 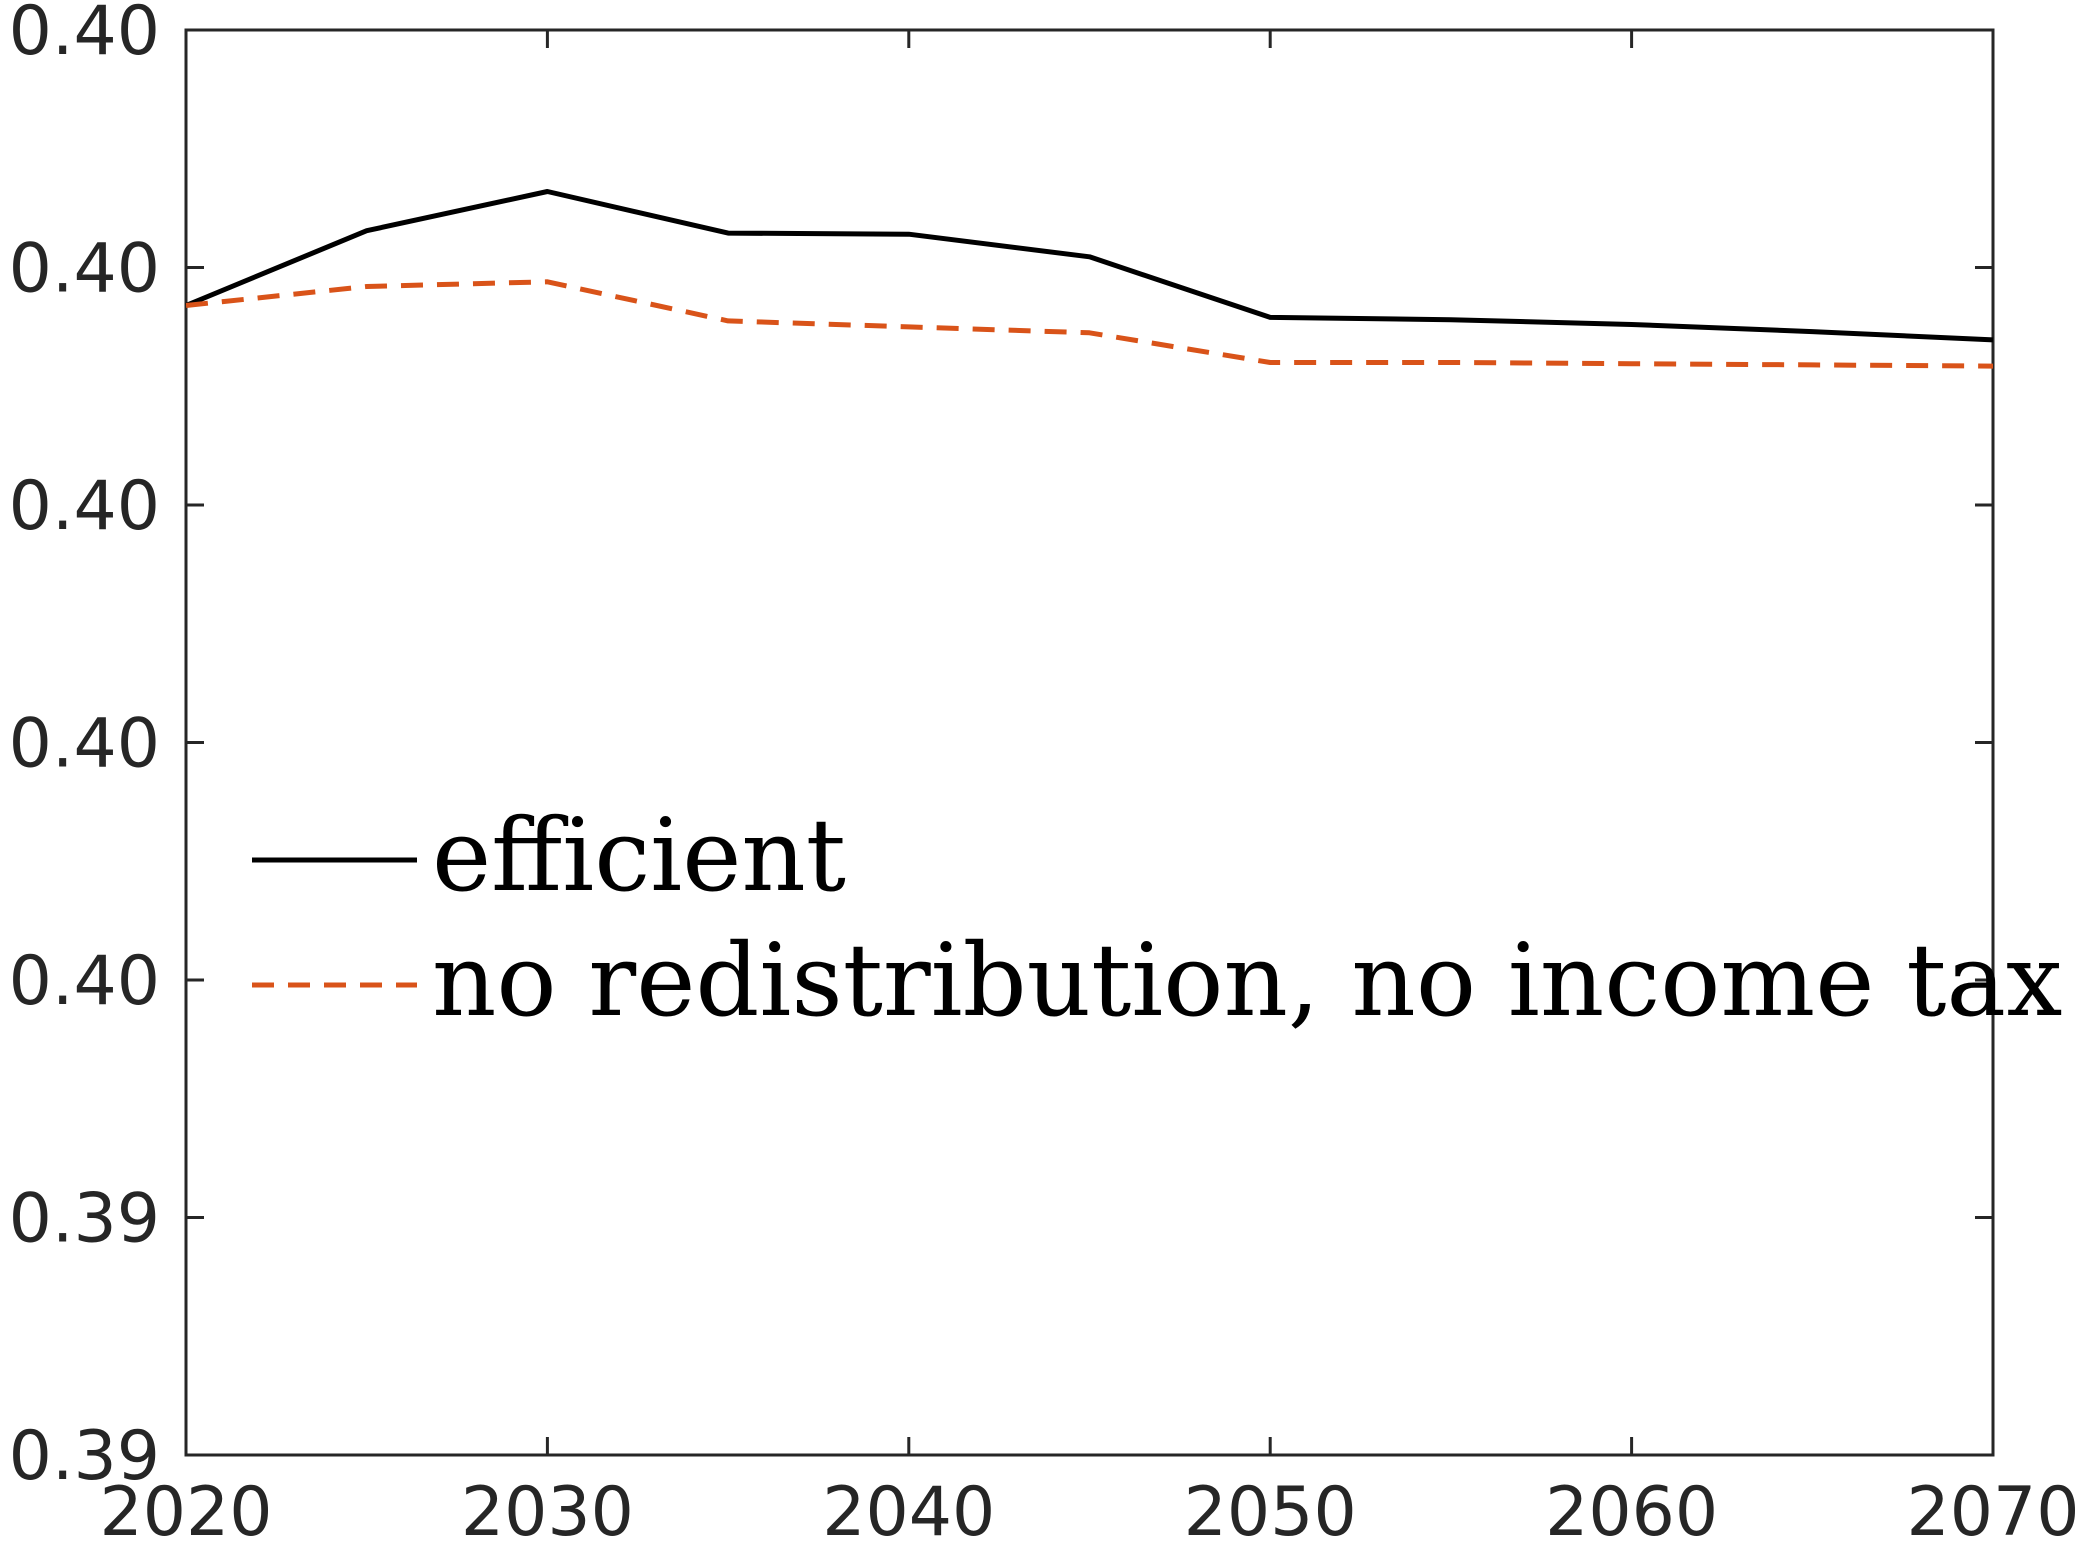 I want to click on x-tick-label: 2020, so click(x=185, y=1512).